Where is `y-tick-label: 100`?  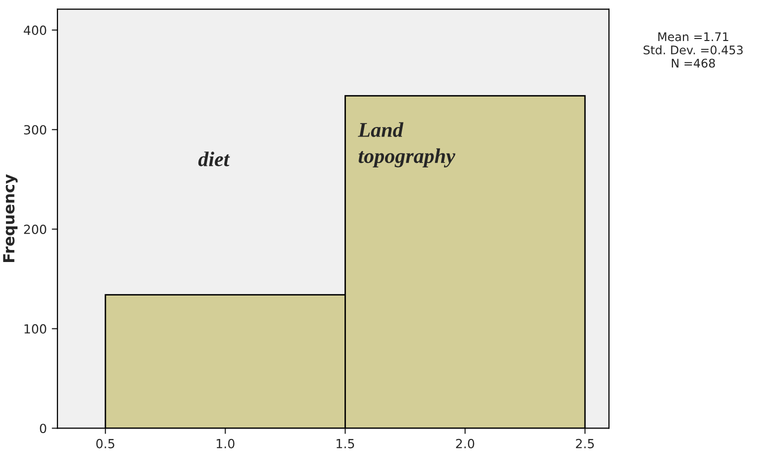 y-tick-label: 100 is located at coordinates (35, 329).